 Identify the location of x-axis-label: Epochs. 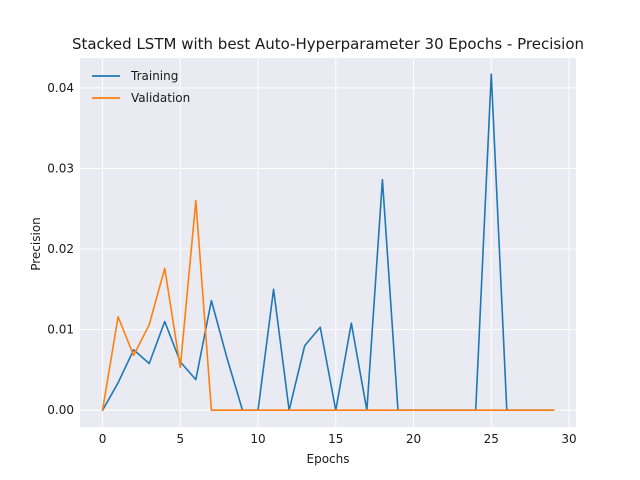
(328, 459).